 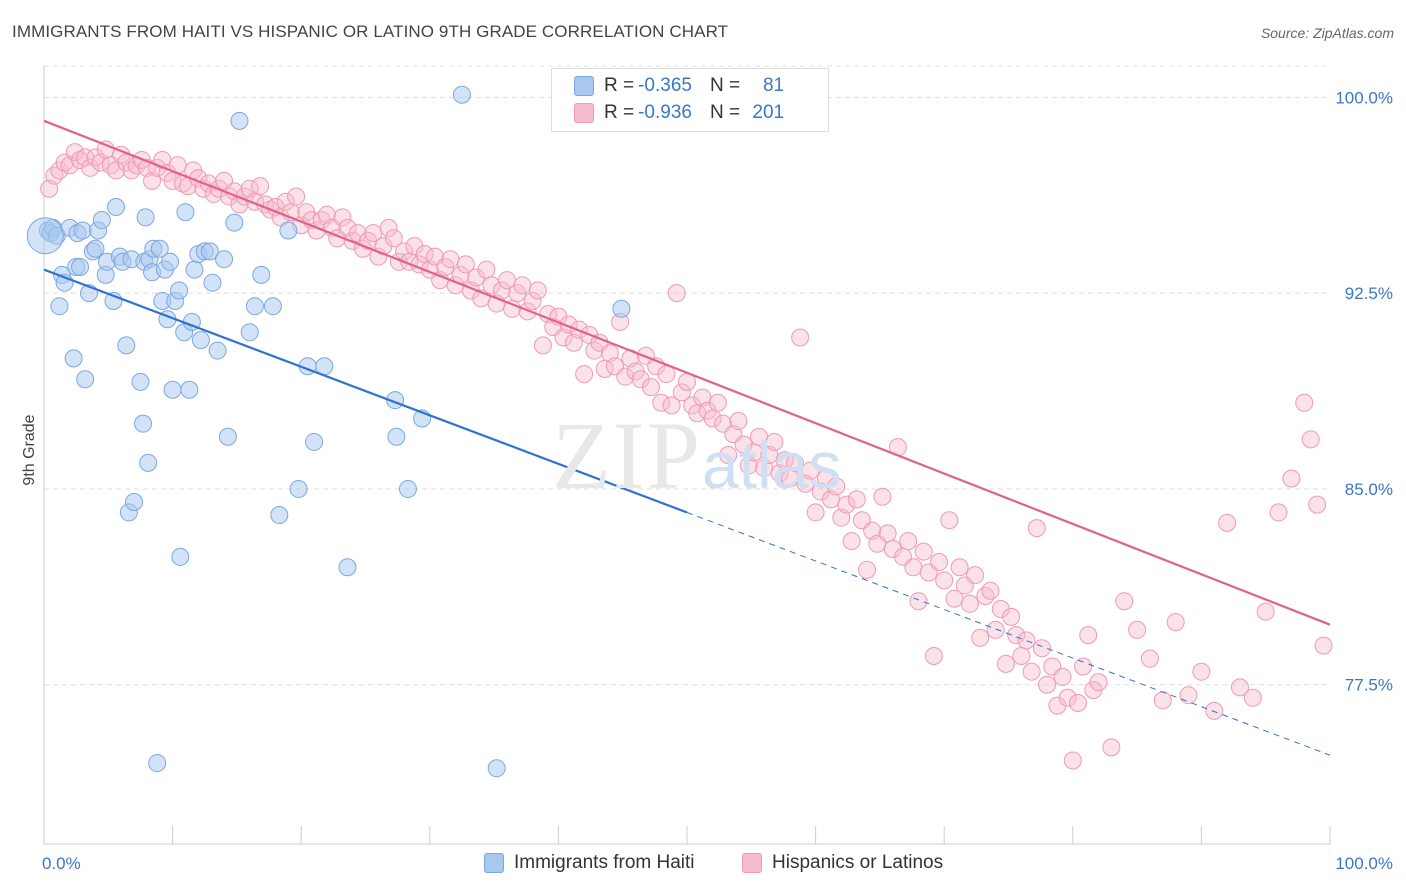 I want to click on bottom-legend-label: Immigrants from Haiti, so click(x=604, y=862).